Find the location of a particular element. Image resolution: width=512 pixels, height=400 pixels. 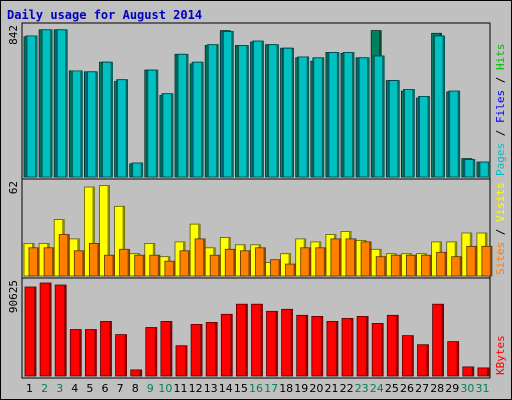

chart-title: Daily usage for August 2014 is located at coordinates (105, 15).